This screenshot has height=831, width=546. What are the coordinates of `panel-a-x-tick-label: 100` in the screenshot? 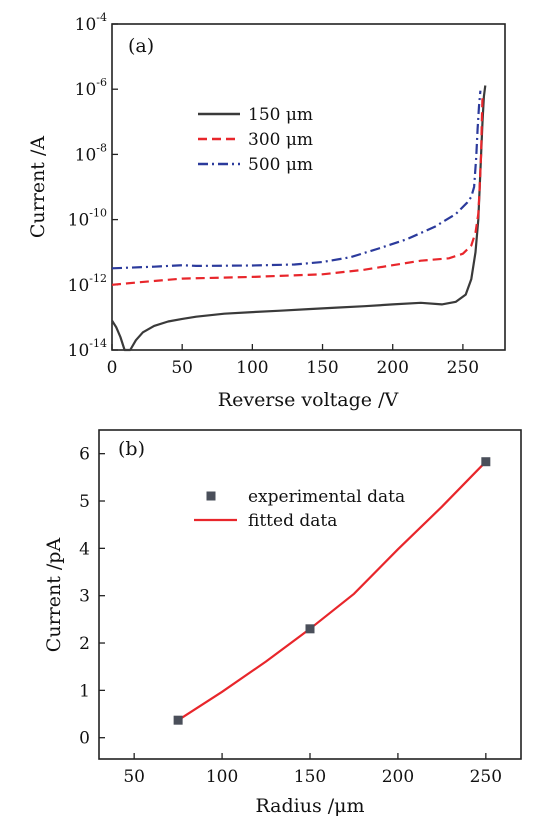 It's located at (252, 368).